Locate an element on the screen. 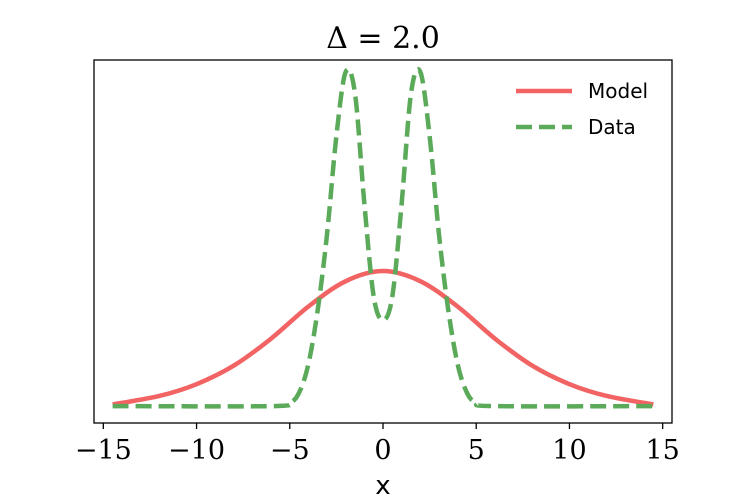  x-axis-label: x is located at coordinates (382, 484).